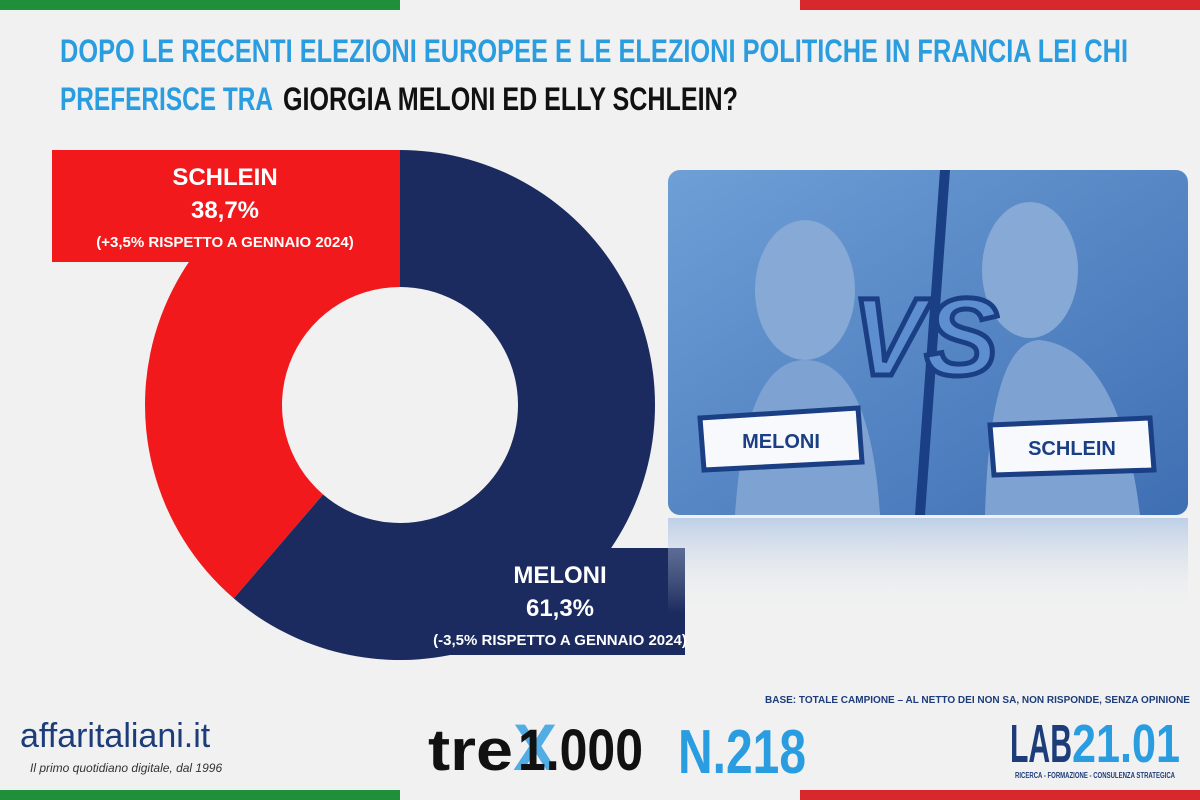 The height and width of the screenshot is (800, 1200). I want to click on note-label: (+3,5% RISPETTO A GENNAIO 2024), so click(224, 242).